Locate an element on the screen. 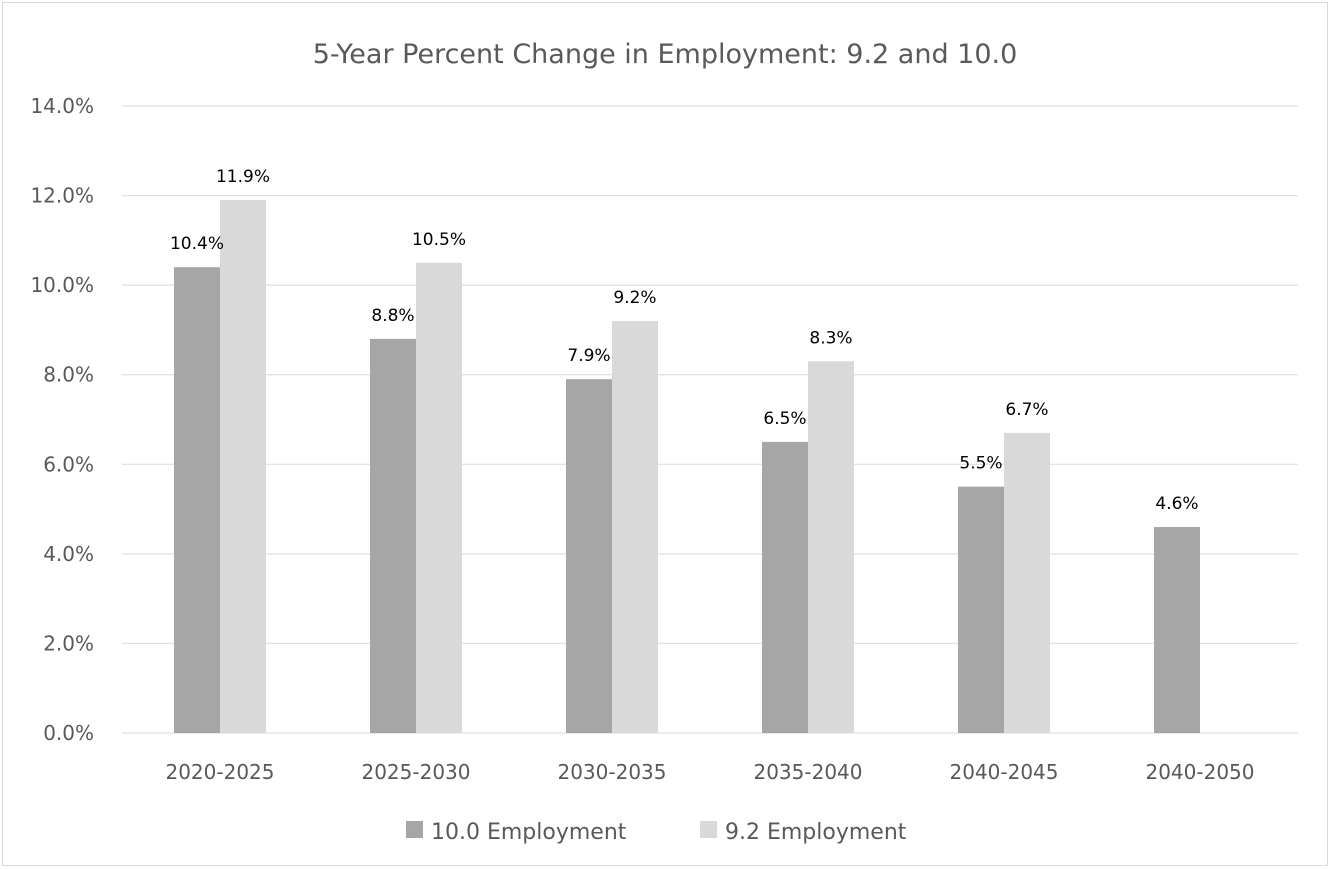  x-category-label: 2025-2030 is located at coordinates (415, 772).